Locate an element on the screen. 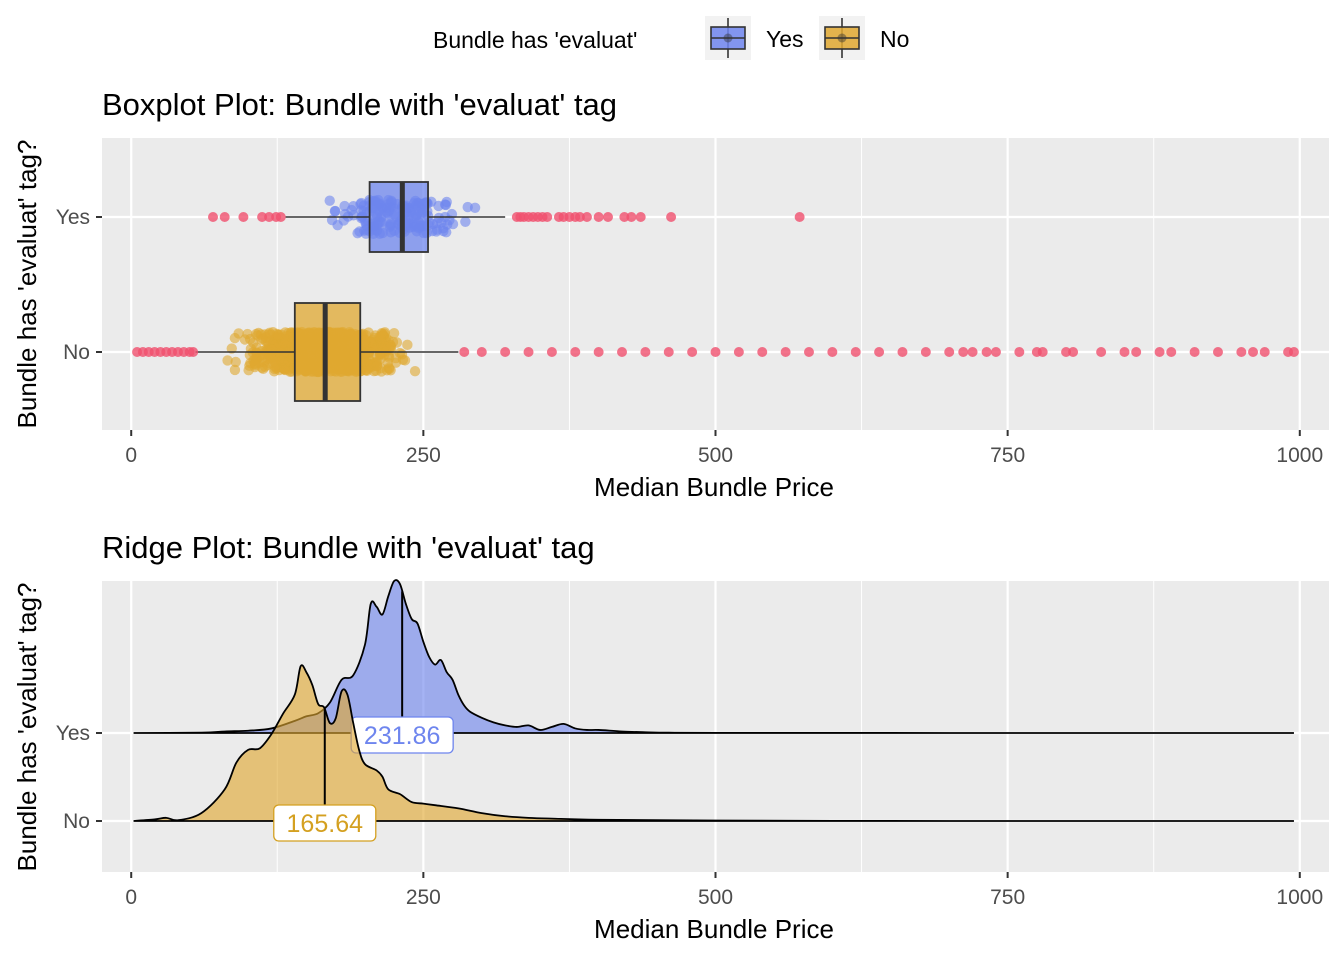 Image resolution: width=1344 pixels, height=960 pixels. boxplot-box is located at coordinates (398, 217).